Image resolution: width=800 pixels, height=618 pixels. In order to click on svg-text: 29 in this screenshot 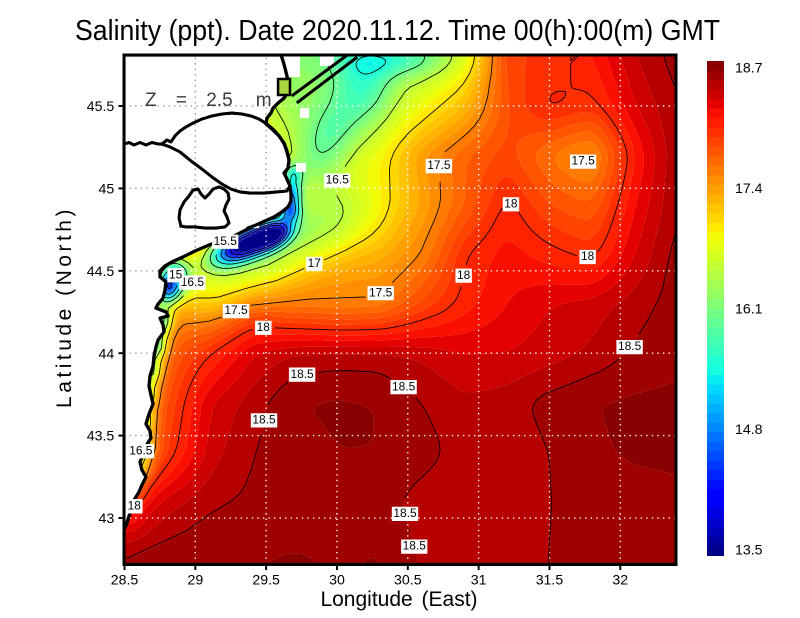, I will do `click(195, 580)`.